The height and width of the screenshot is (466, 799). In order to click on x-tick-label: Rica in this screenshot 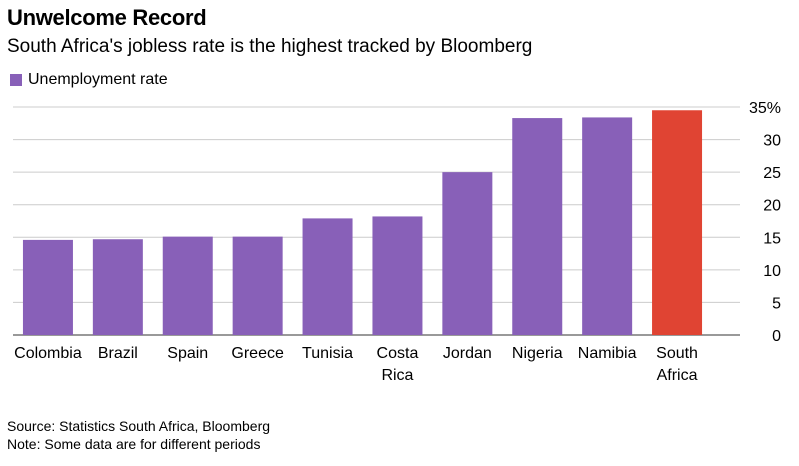, I will do `click(397, 375)`.